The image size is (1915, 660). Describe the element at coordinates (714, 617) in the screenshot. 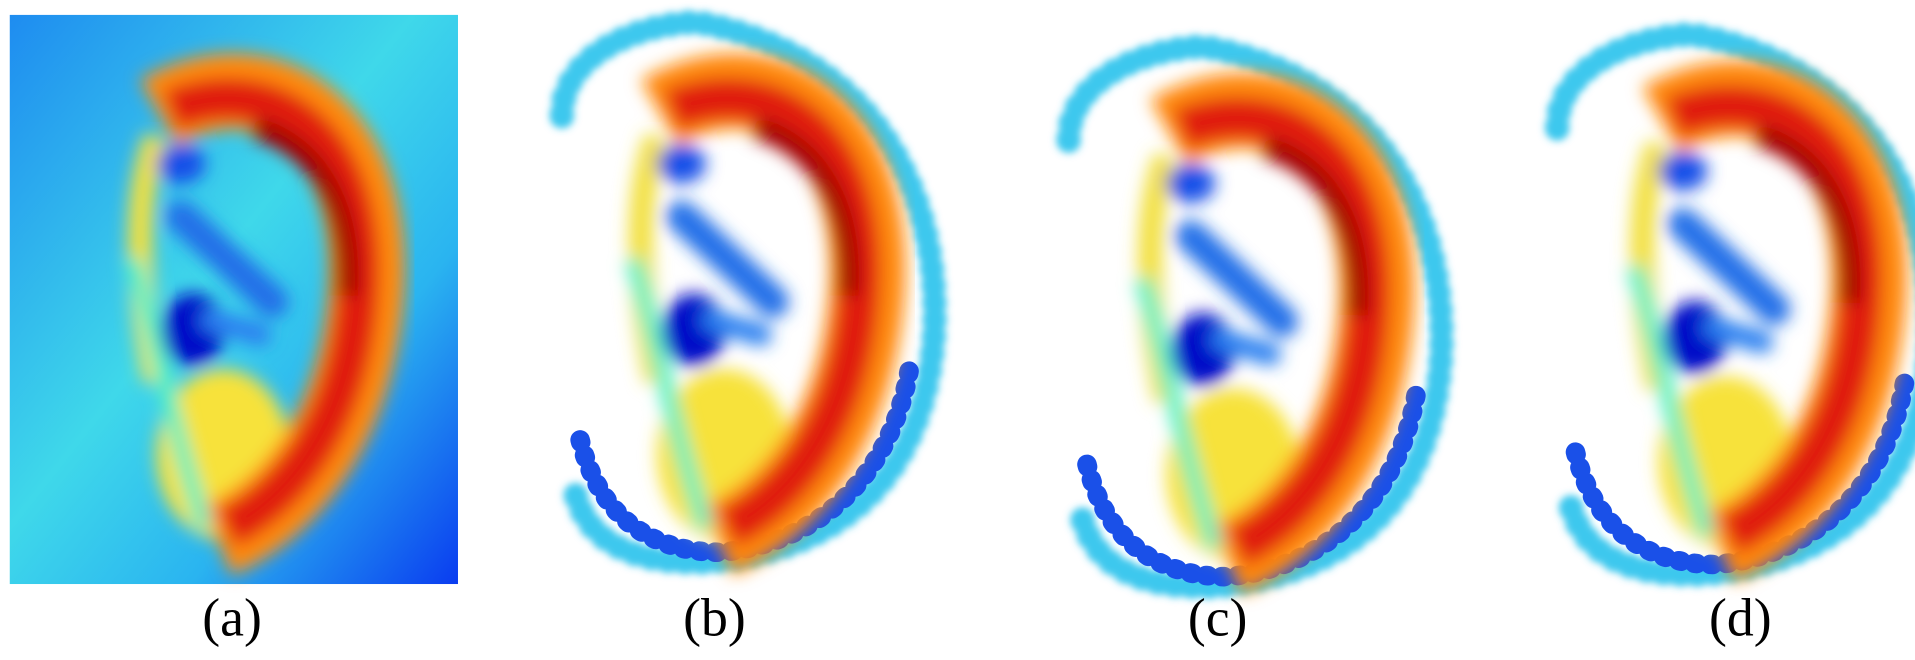

I see `panel-label: (b)` at that location.